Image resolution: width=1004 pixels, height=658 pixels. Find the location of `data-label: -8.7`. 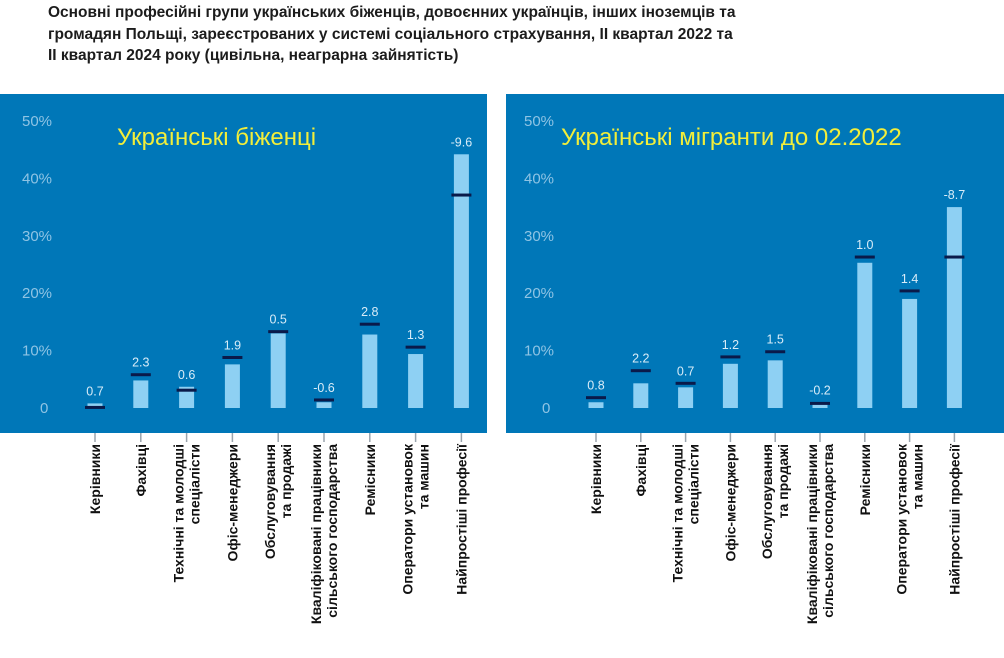

data-label: -8.7 is located at coordinates (955, 195).